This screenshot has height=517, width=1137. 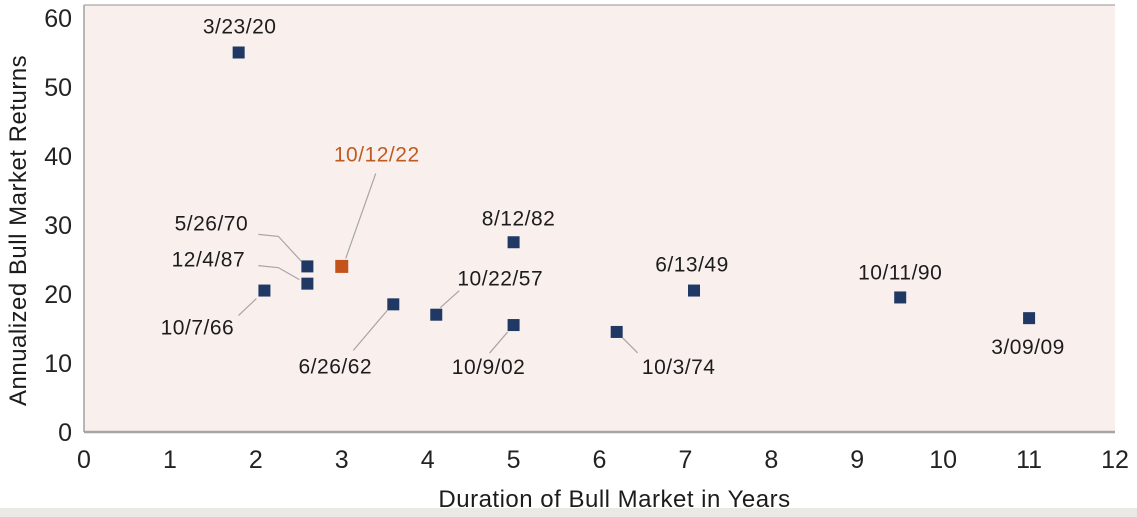 I want to click on y-axis-tick-label: 60, so click(x=58, y=19).